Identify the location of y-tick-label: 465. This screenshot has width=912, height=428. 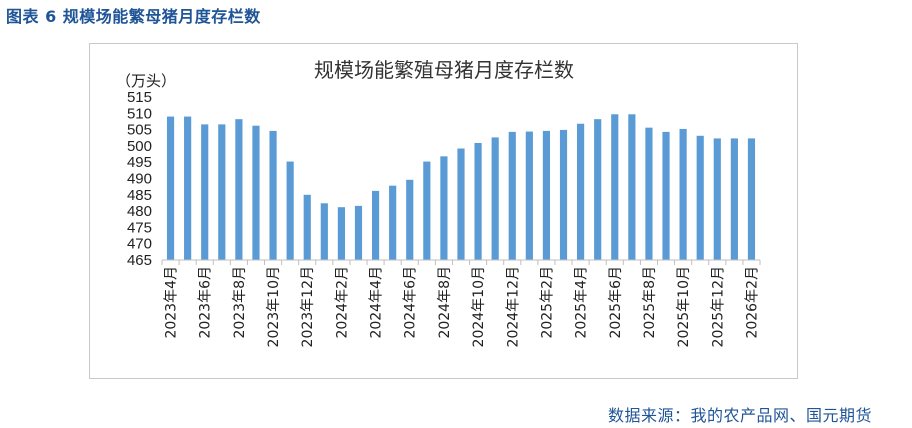
(139, 260).